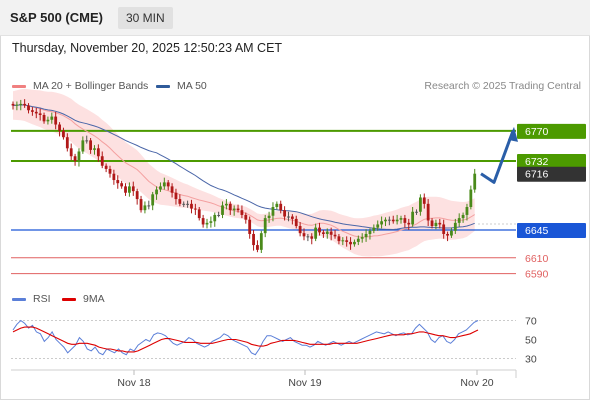 The height and width of the screenshot is (400, 590). Describe the element at coordinates (537, 132) in the screenshot. I see `level-label-6770: 6770` at that location.